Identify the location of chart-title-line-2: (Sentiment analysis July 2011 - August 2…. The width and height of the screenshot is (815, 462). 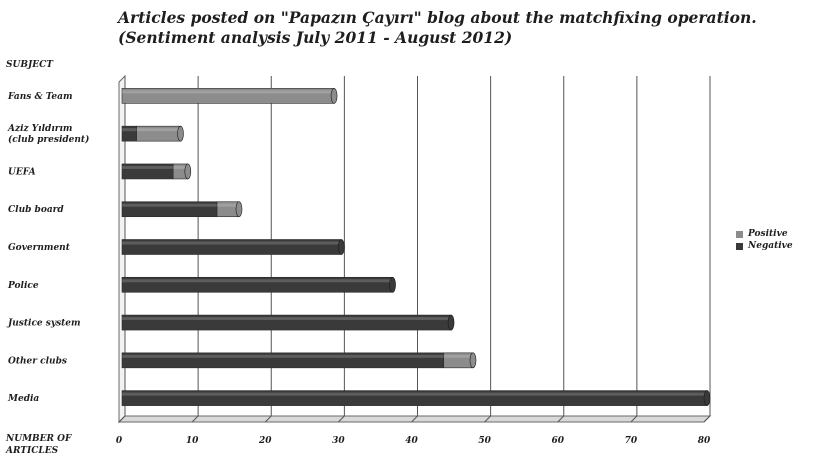
(315, 37).